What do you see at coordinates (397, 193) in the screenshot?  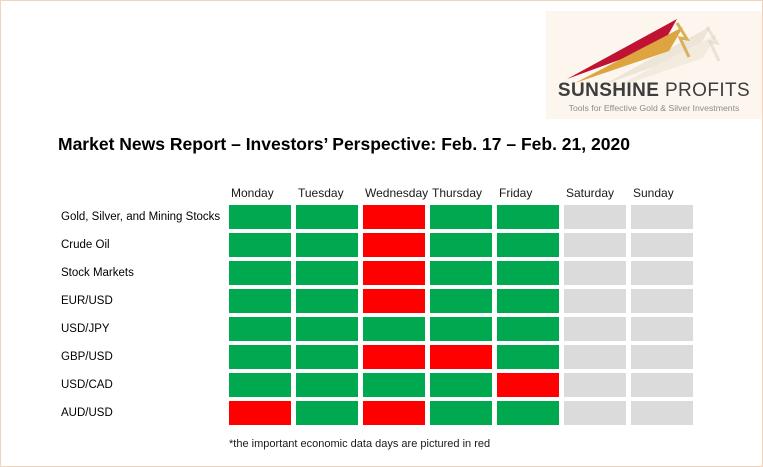 I see `column-header-wednesday: Wednesday` at bounding box center [397, 193].